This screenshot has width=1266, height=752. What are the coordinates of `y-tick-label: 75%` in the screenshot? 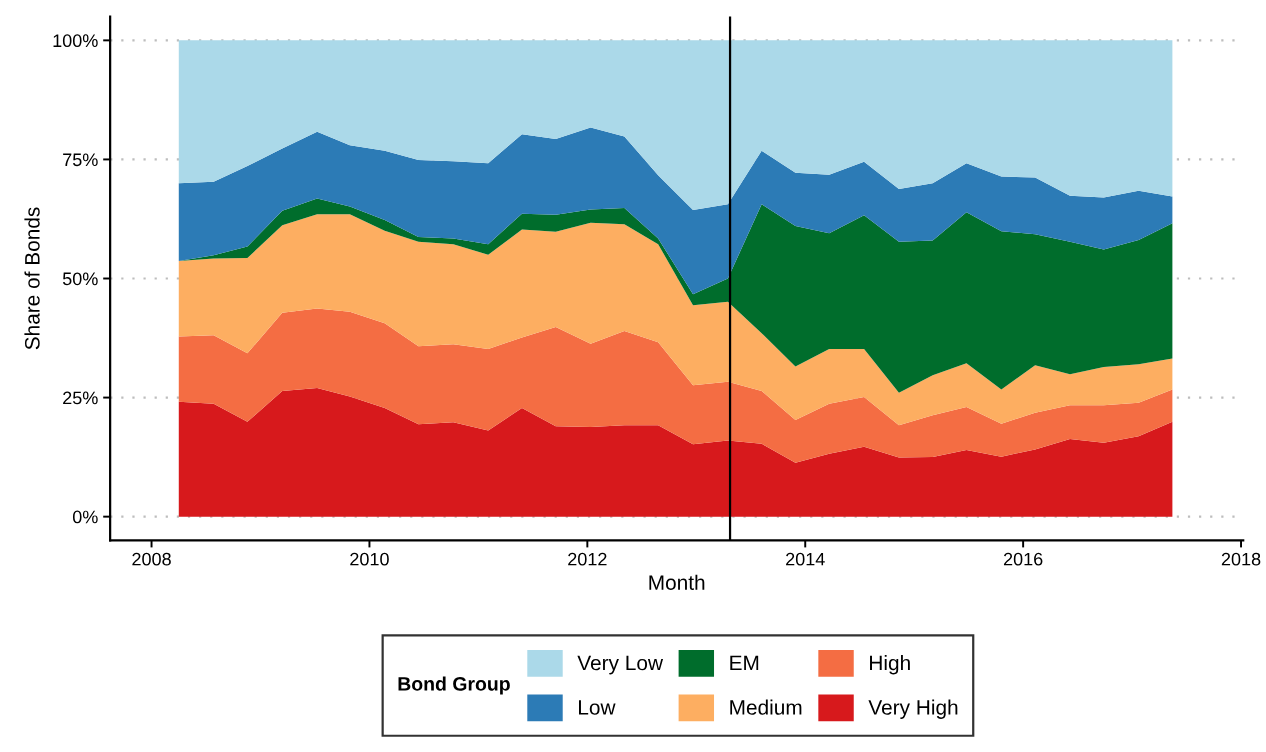 It's located at (80, 160).